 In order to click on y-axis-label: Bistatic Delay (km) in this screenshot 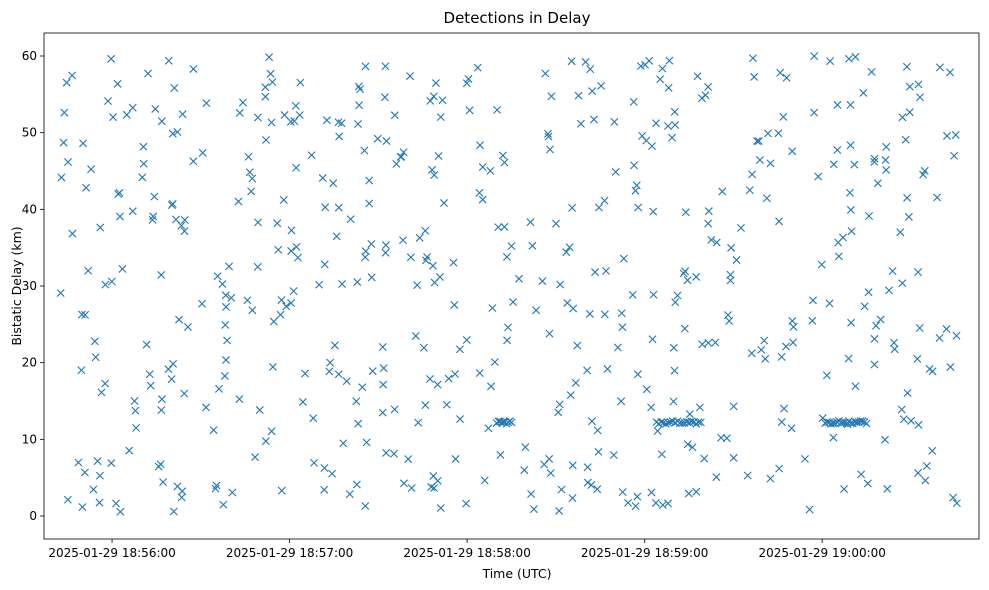, I will do `click(16, 285)`.